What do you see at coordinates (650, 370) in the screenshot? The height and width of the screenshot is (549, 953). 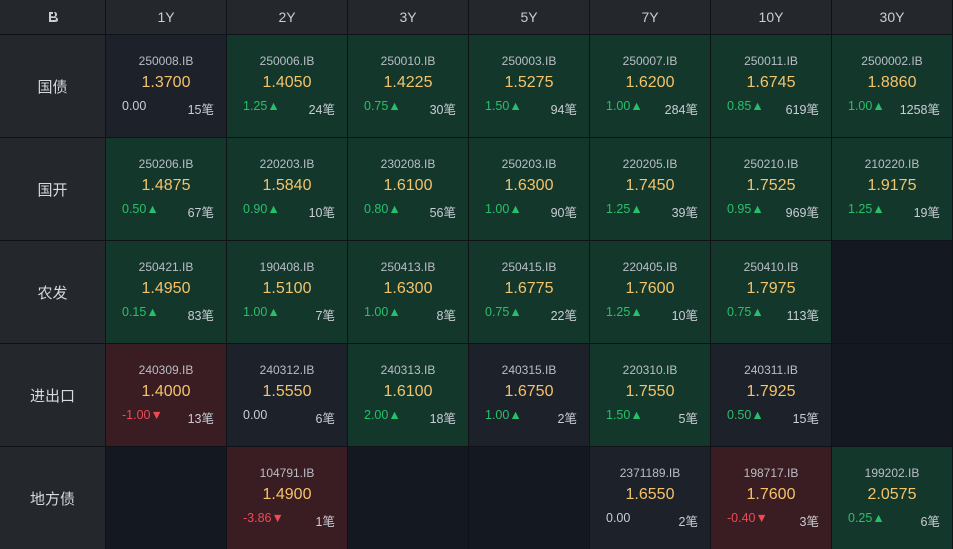 I see `bond-code: 220310.IB` at bounding box center [650, 370].